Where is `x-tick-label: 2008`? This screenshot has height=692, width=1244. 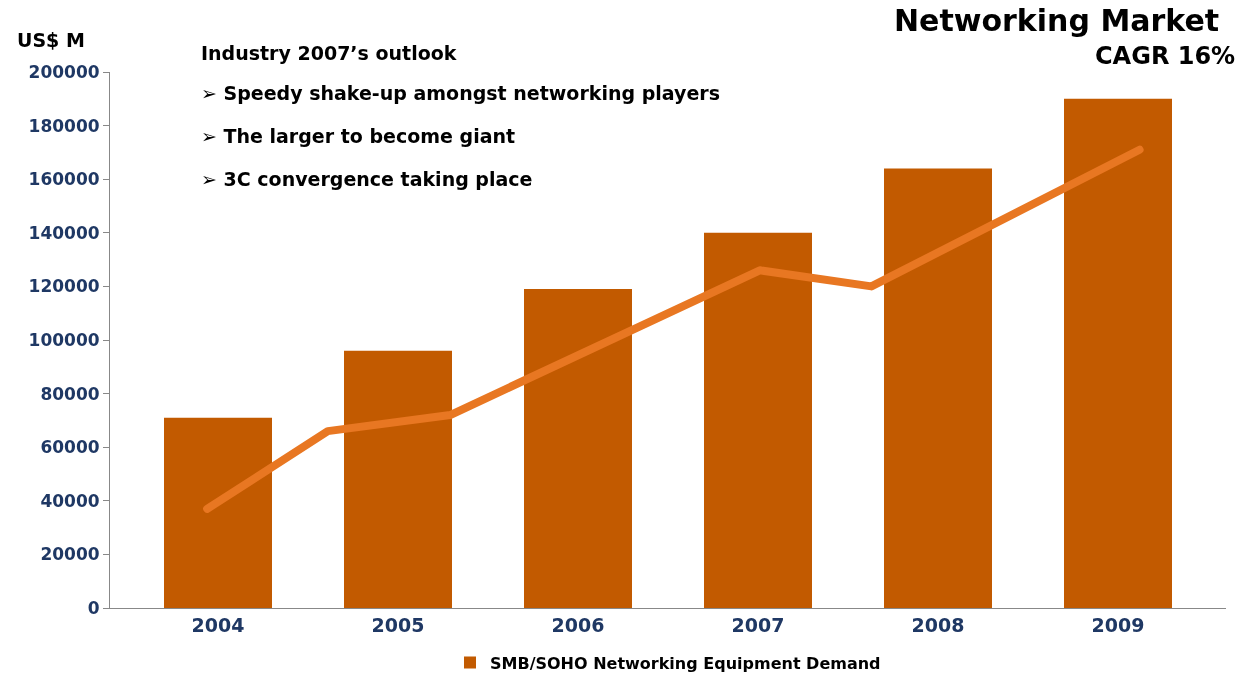
x-tick-label: 2008 is located at coordinates (938, 624).